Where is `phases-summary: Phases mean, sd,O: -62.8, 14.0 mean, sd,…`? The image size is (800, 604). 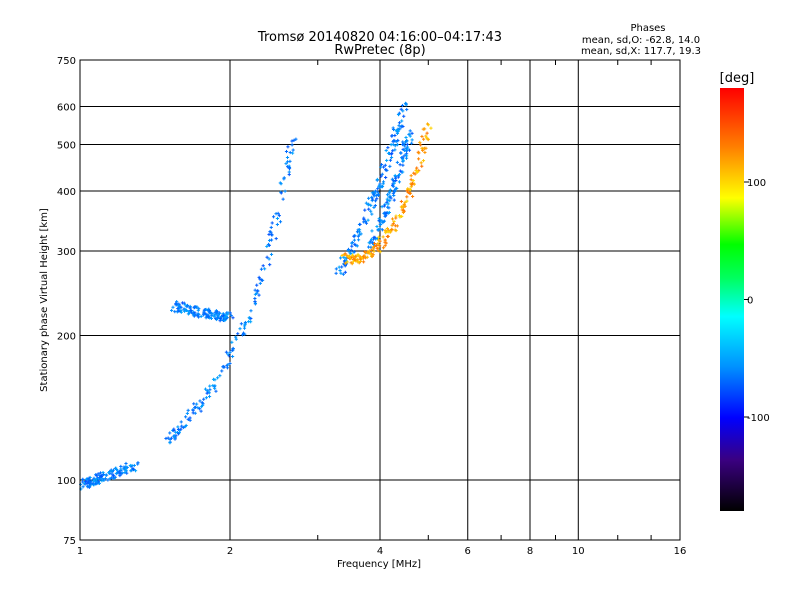 phases-summary: Phases mean, sd,O: -62.8, 14.0 mean, sd,… is located at coordinates (641, 40).